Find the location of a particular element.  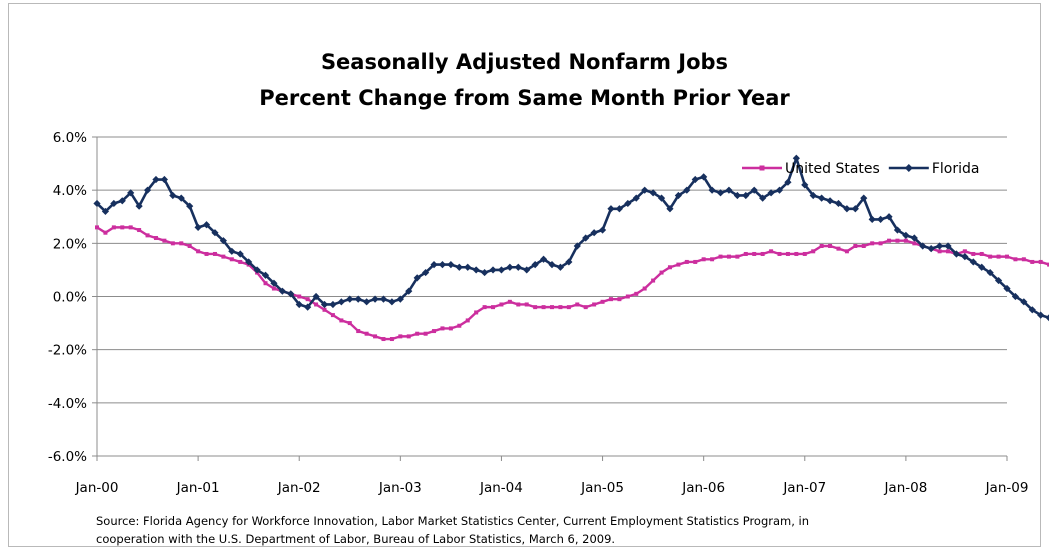

y-axis-tick-labels: 6.0% 4.0% 2.0% 0.0% -2.0% -4.0% -6.0% is located at coordinates (67, 297).